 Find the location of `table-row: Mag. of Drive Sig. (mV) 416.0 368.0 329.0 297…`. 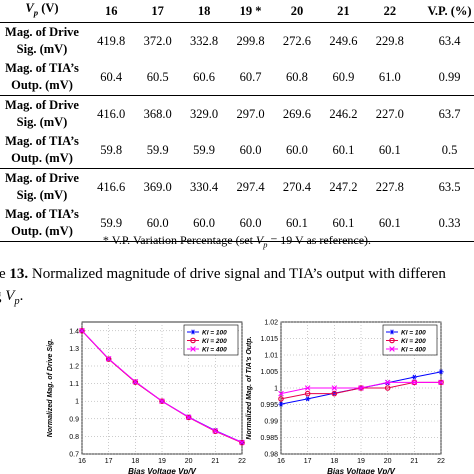

table-row: Mag. of Drive Sig. (mV) 416.0 368.0 329.0 297… is located at coordinates (237, 113).